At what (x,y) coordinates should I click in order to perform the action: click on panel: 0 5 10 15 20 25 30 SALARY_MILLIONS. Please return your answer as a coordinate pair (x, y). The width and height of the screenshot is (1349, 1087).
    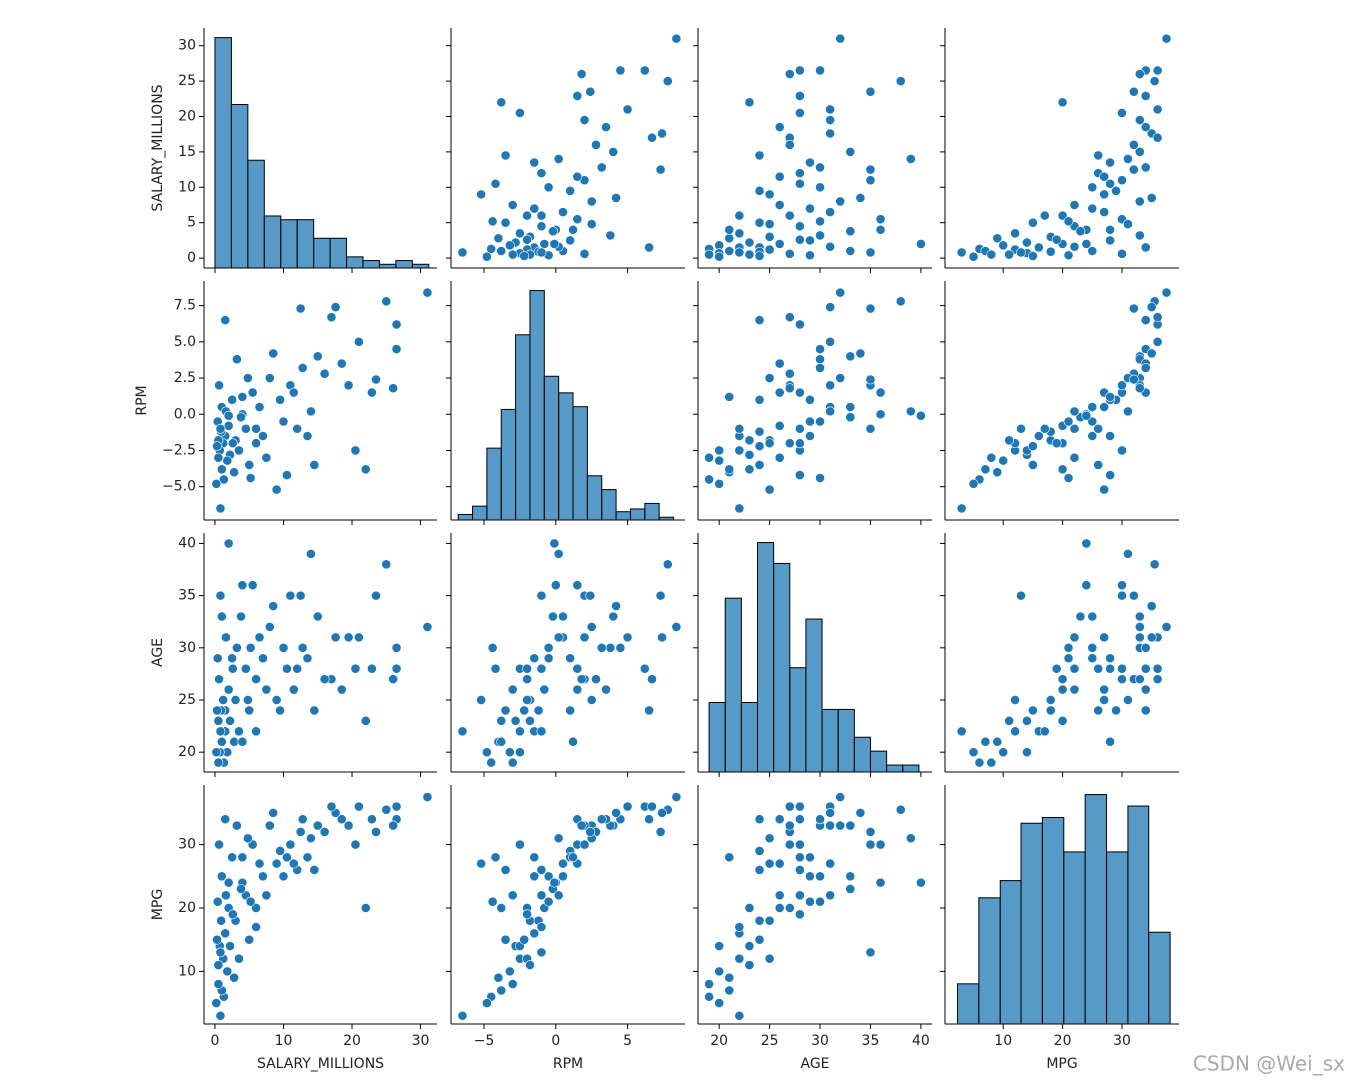
    Looking at the image, I should click on (293, 150).